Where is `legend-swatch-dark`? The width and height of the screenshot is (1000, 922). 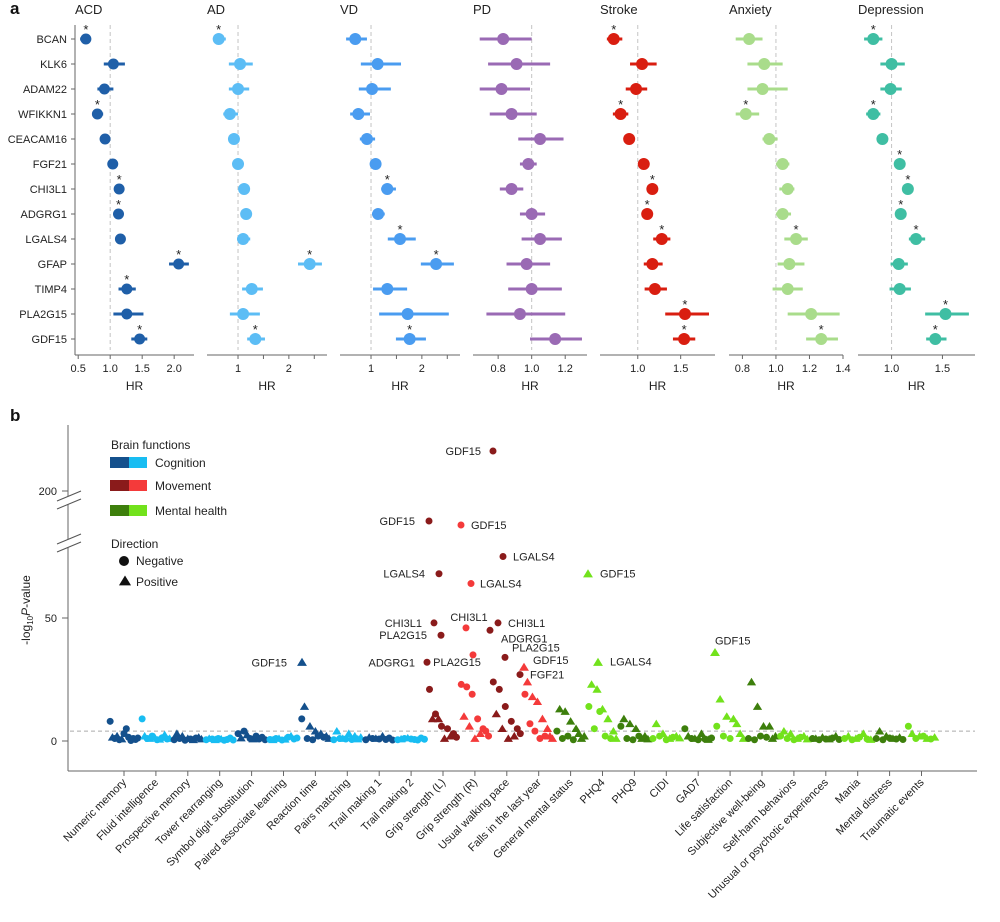
legend-swatch-dark is located at coordinates (119, 510).